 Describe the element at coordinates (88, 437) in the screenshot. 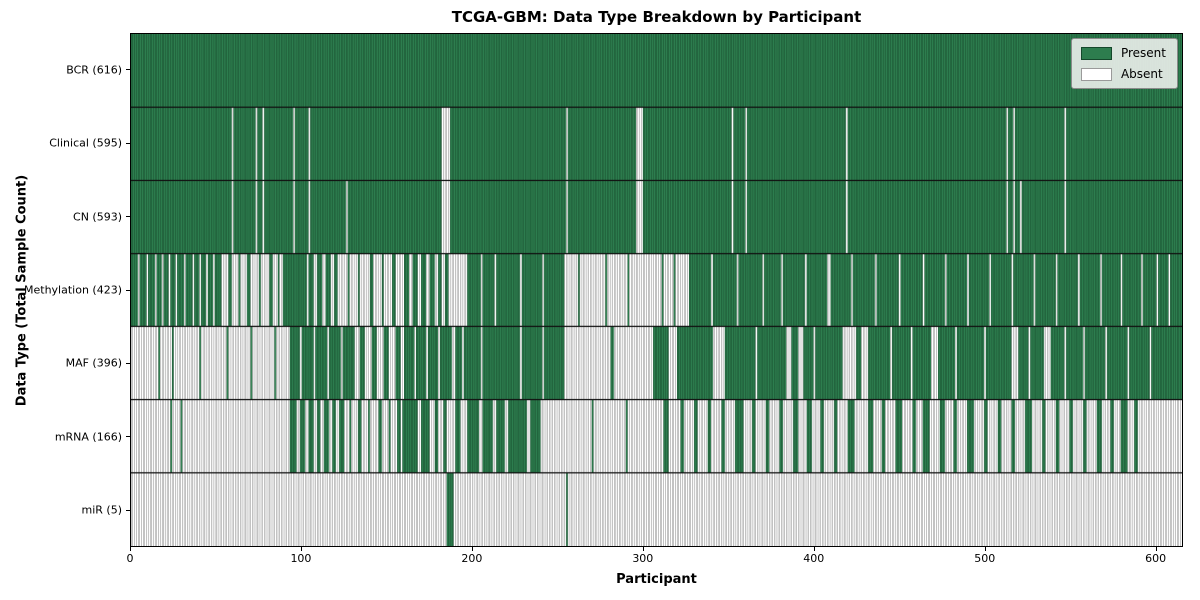

I see `y-tick-label-mrna: mRNA (166)` at that location.